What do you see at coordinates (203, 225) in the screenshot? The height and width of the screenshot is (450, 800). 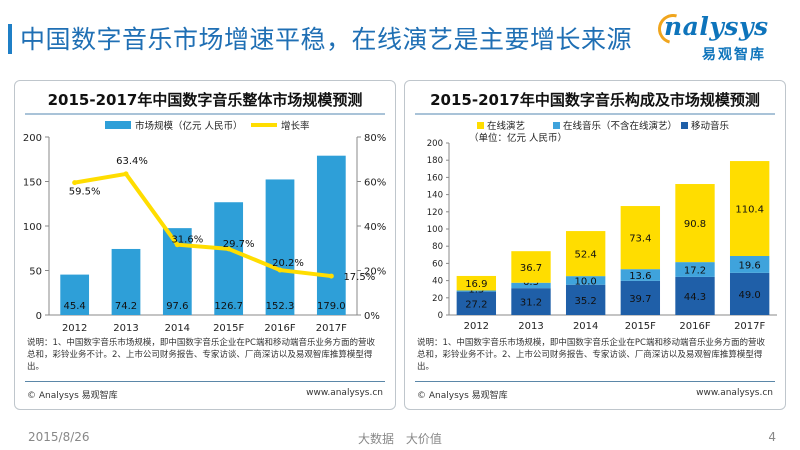 I see `growth-rate-line` at bounding box center [203, 225].